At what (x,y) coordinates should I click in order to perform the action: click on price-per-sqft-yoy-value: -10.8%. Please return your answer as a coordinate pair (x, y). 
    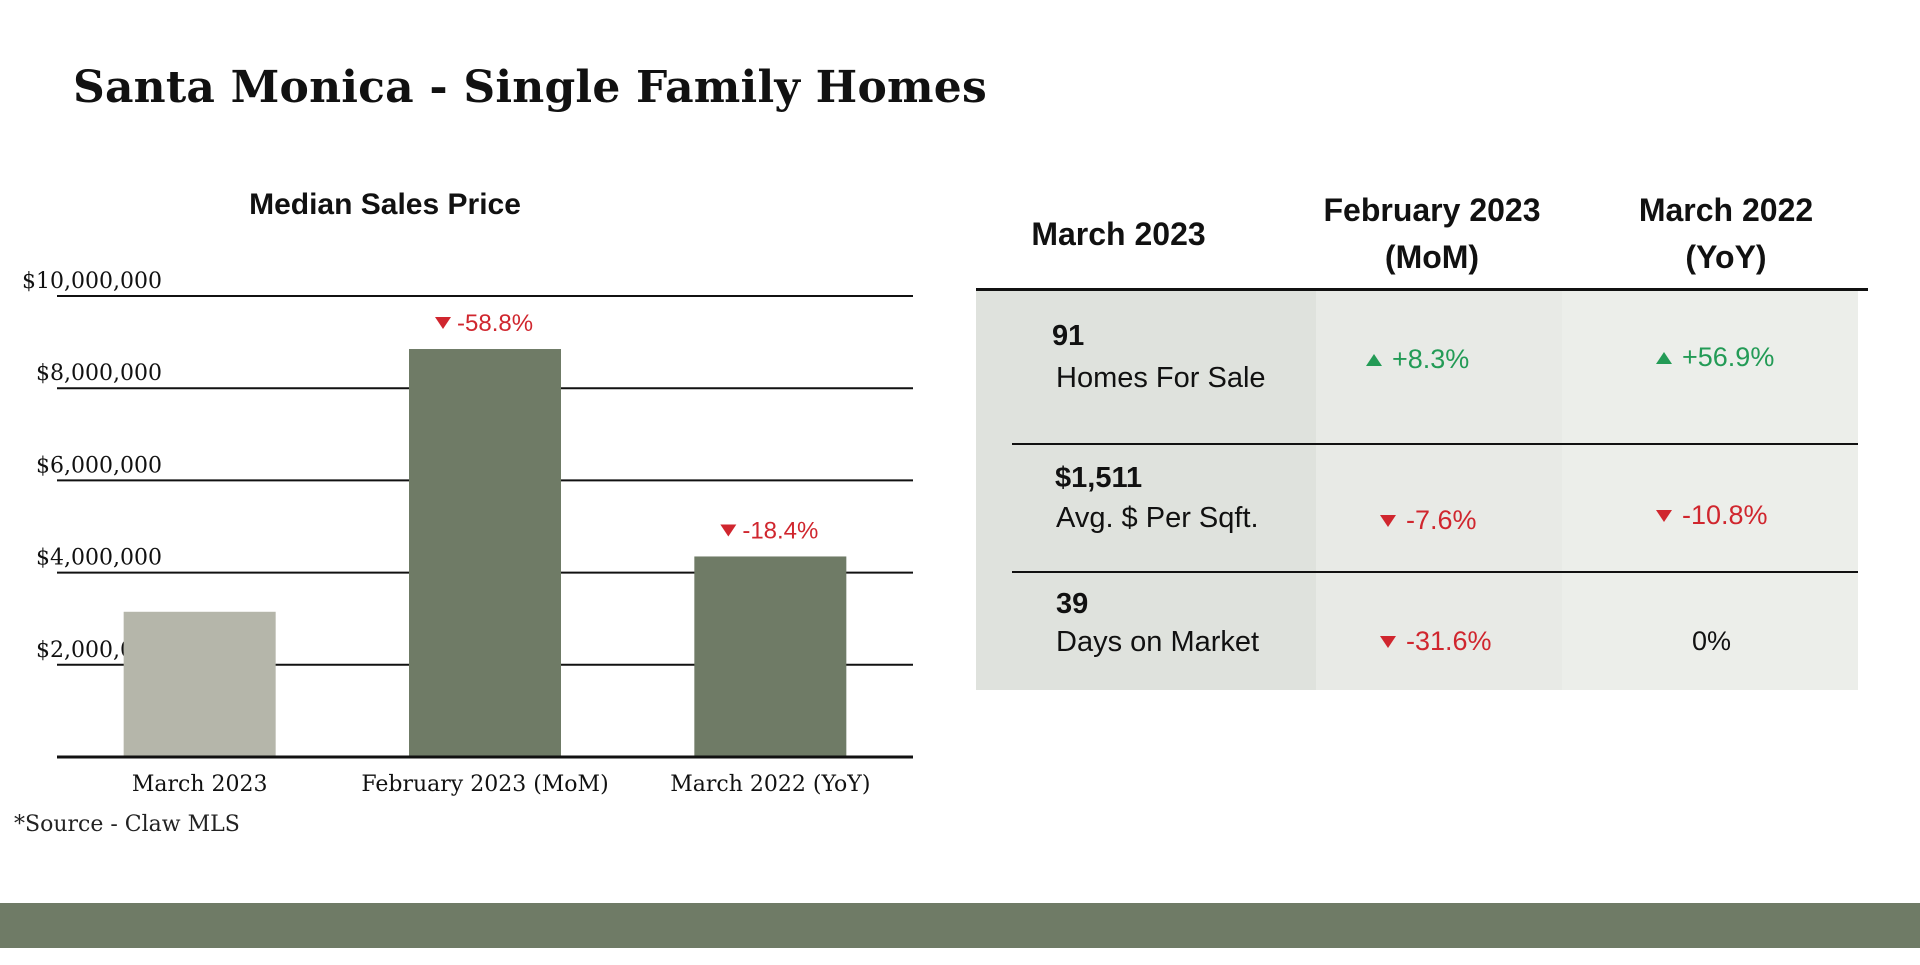
    Looking at the image, I should click on (1725, 515).